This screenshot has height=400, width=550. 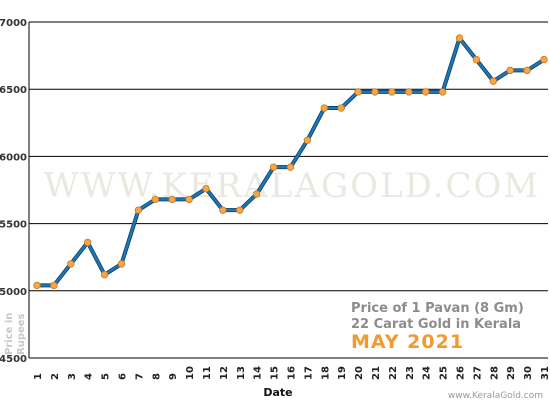 What do you see at coordinates (38, 376) in the screenshot?
I see `x-tick-label: 1` at bounding box center [38, 376].